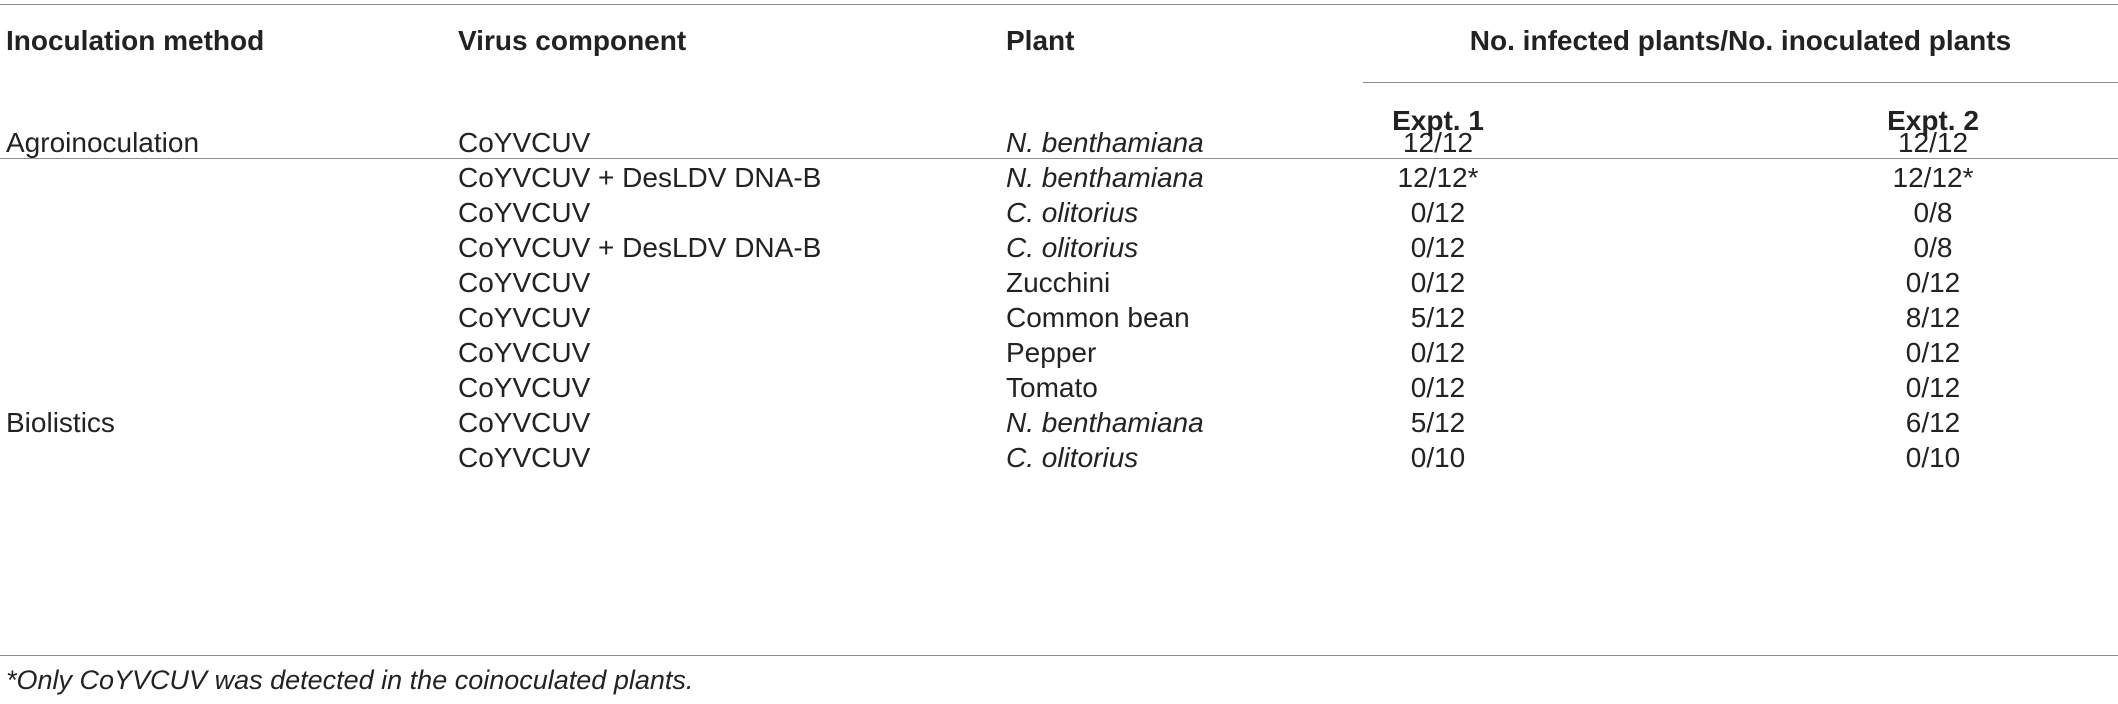  What do you see at coordinates (1438, 177) in the screenshot?
I see `cell-expt-1: 12/12*` at bounding box center [1438, 177].